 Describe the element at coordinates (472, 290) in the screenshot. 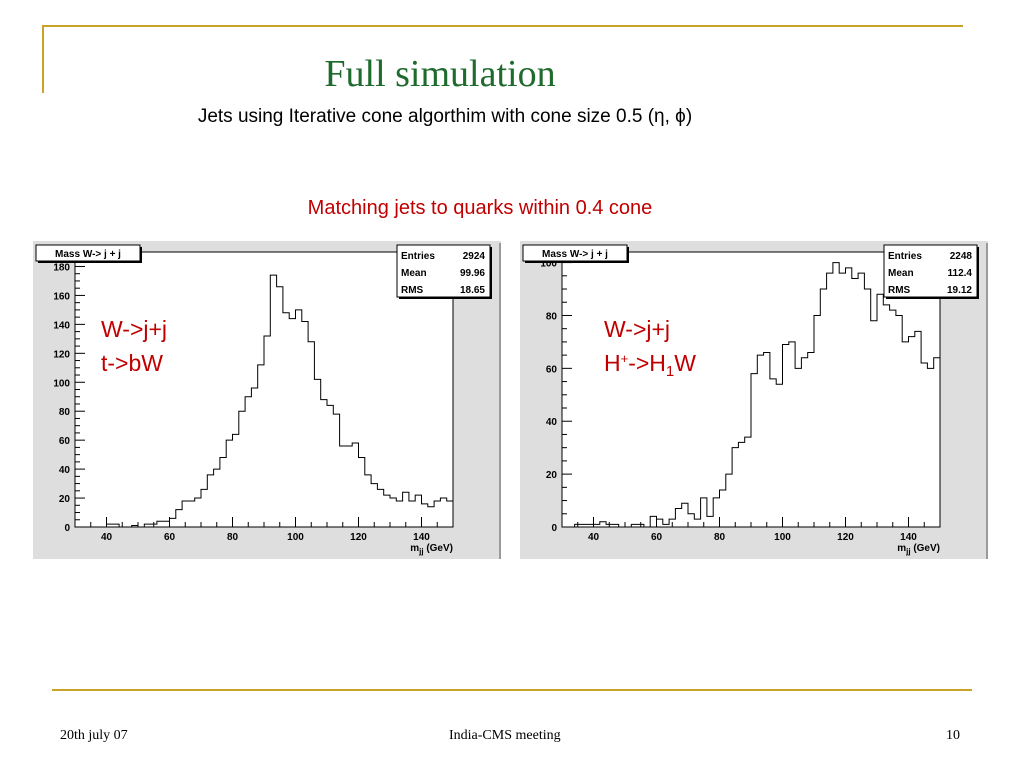

I see `stats-value: 18.65` at that location.